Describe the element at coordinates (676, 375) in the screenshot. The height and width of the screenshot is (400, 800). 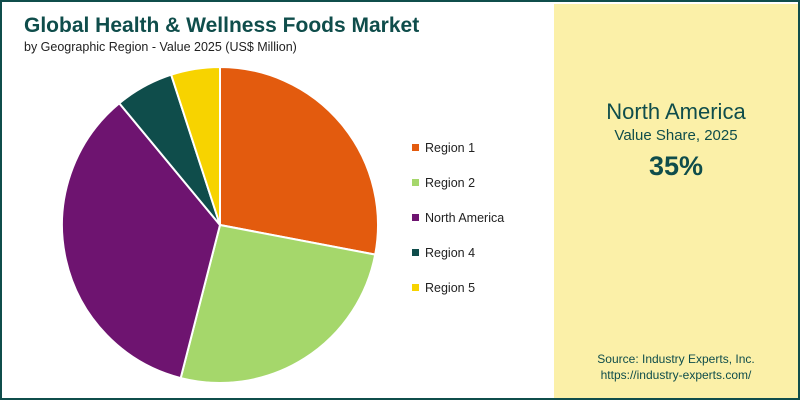
I see `source-url: https://industry-experts.com/` at that location.